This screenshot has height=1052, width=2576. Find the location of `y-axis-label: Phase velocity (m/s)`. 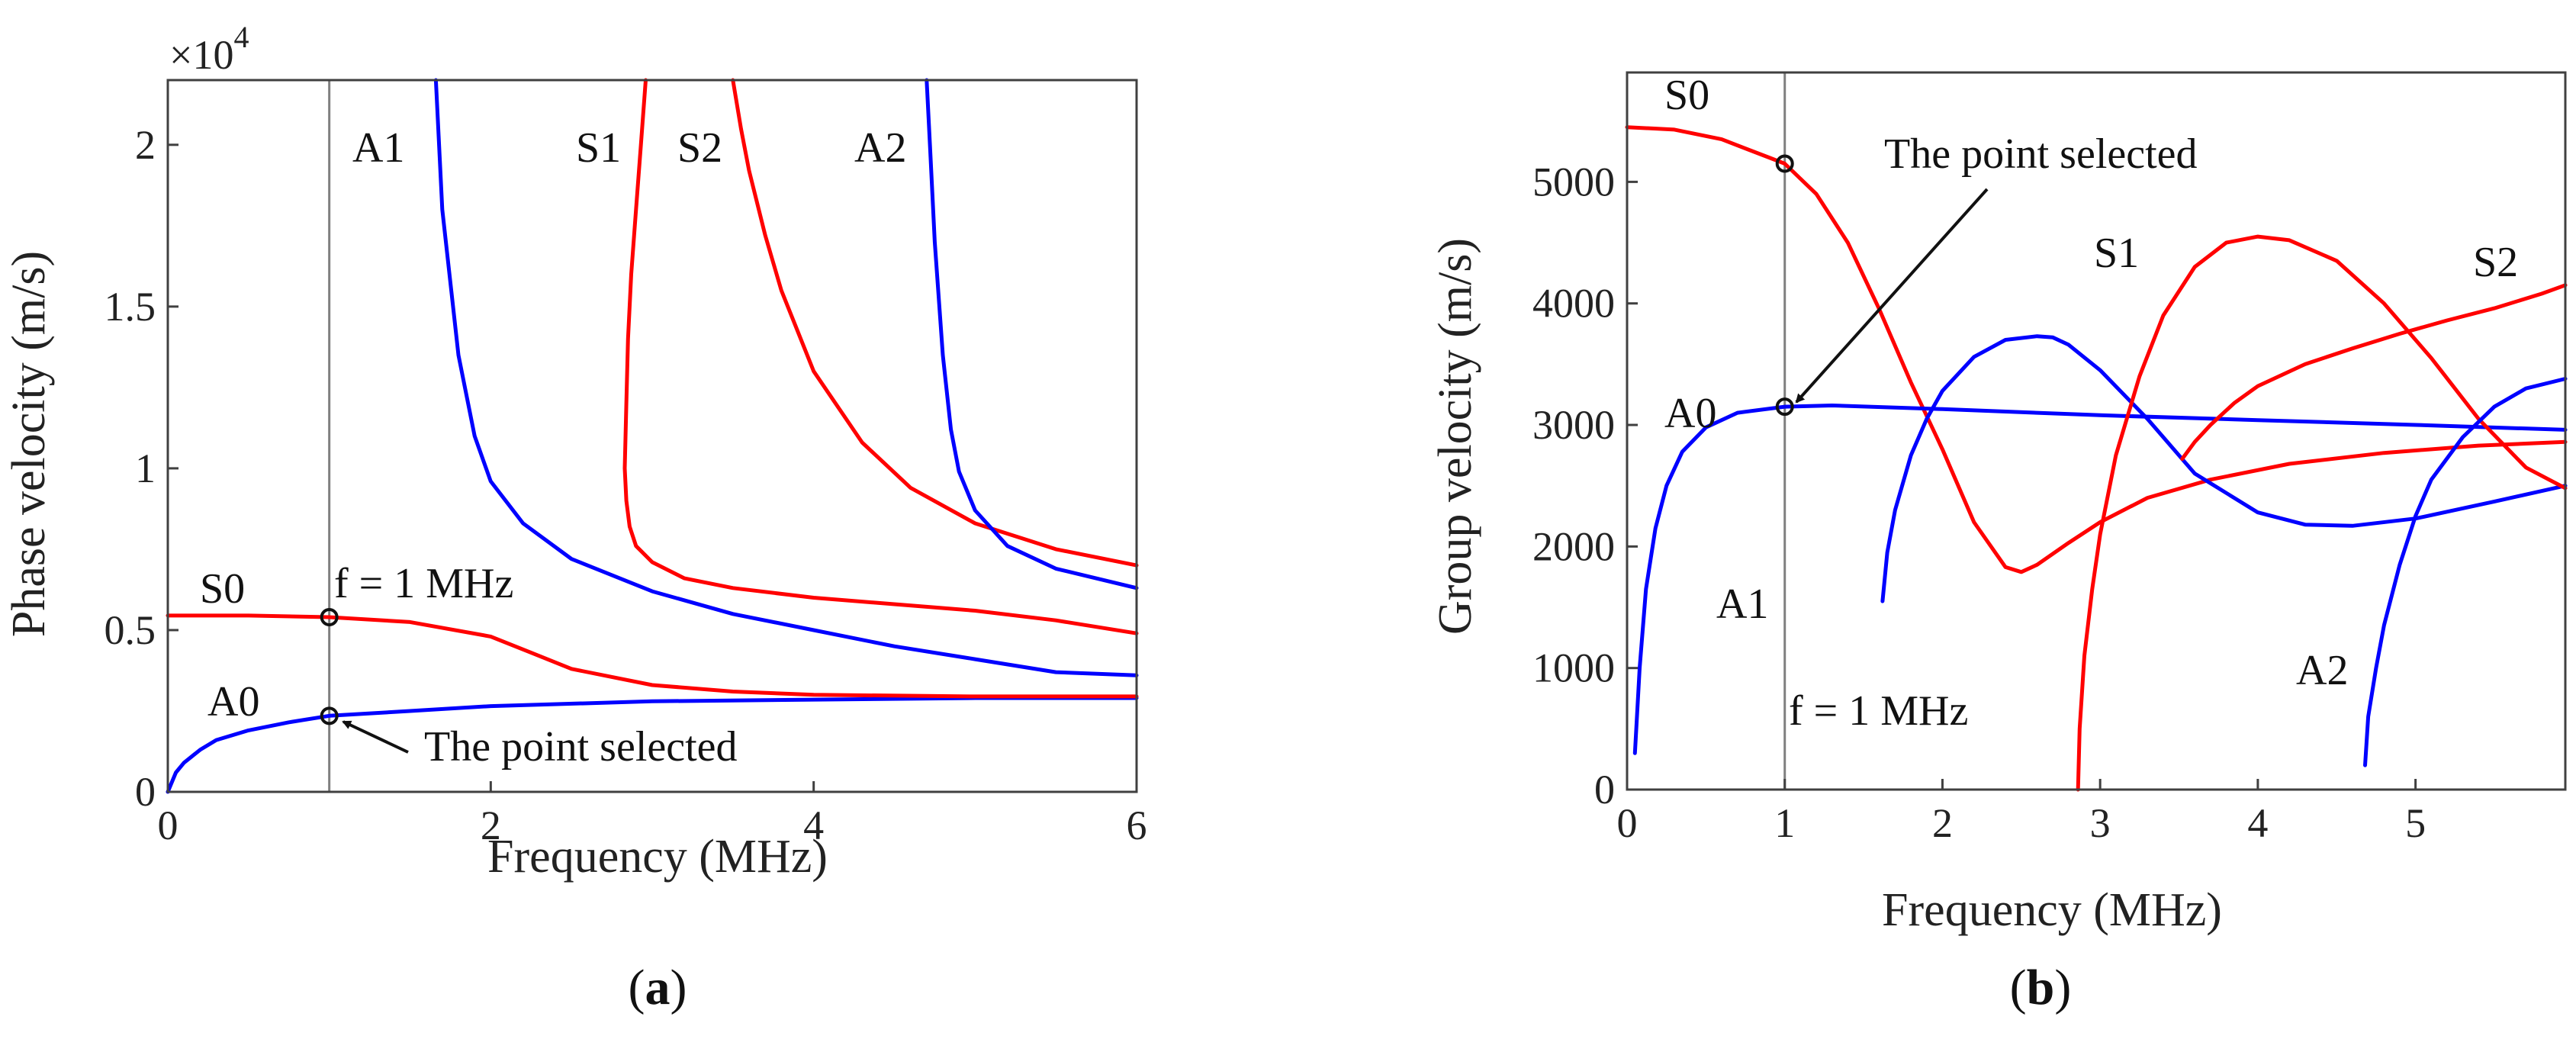

y-axis-label: Phase velocity (m/s) is located at coordinates (29, 444).